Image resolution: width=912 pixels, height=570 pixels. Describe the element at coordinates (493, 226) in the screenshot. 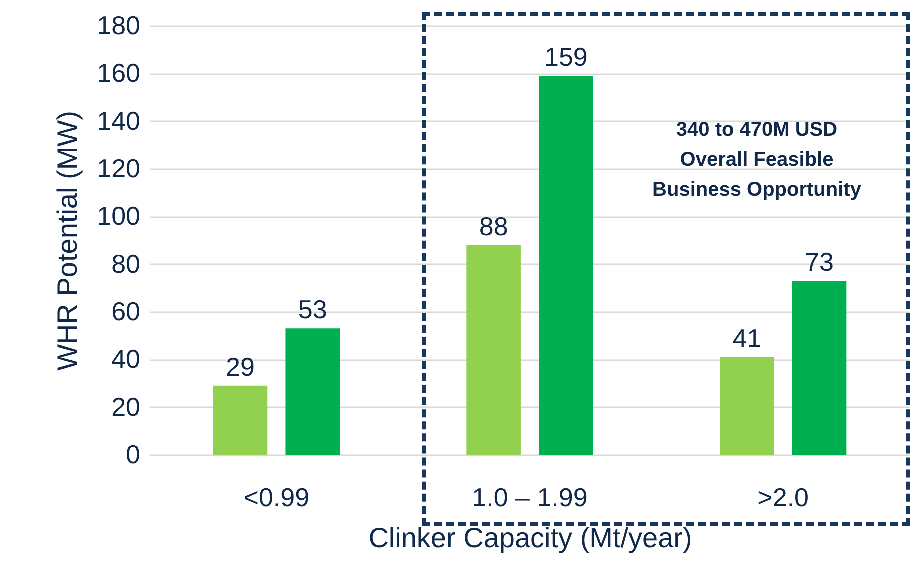

I see `data-label: 88` at that location.